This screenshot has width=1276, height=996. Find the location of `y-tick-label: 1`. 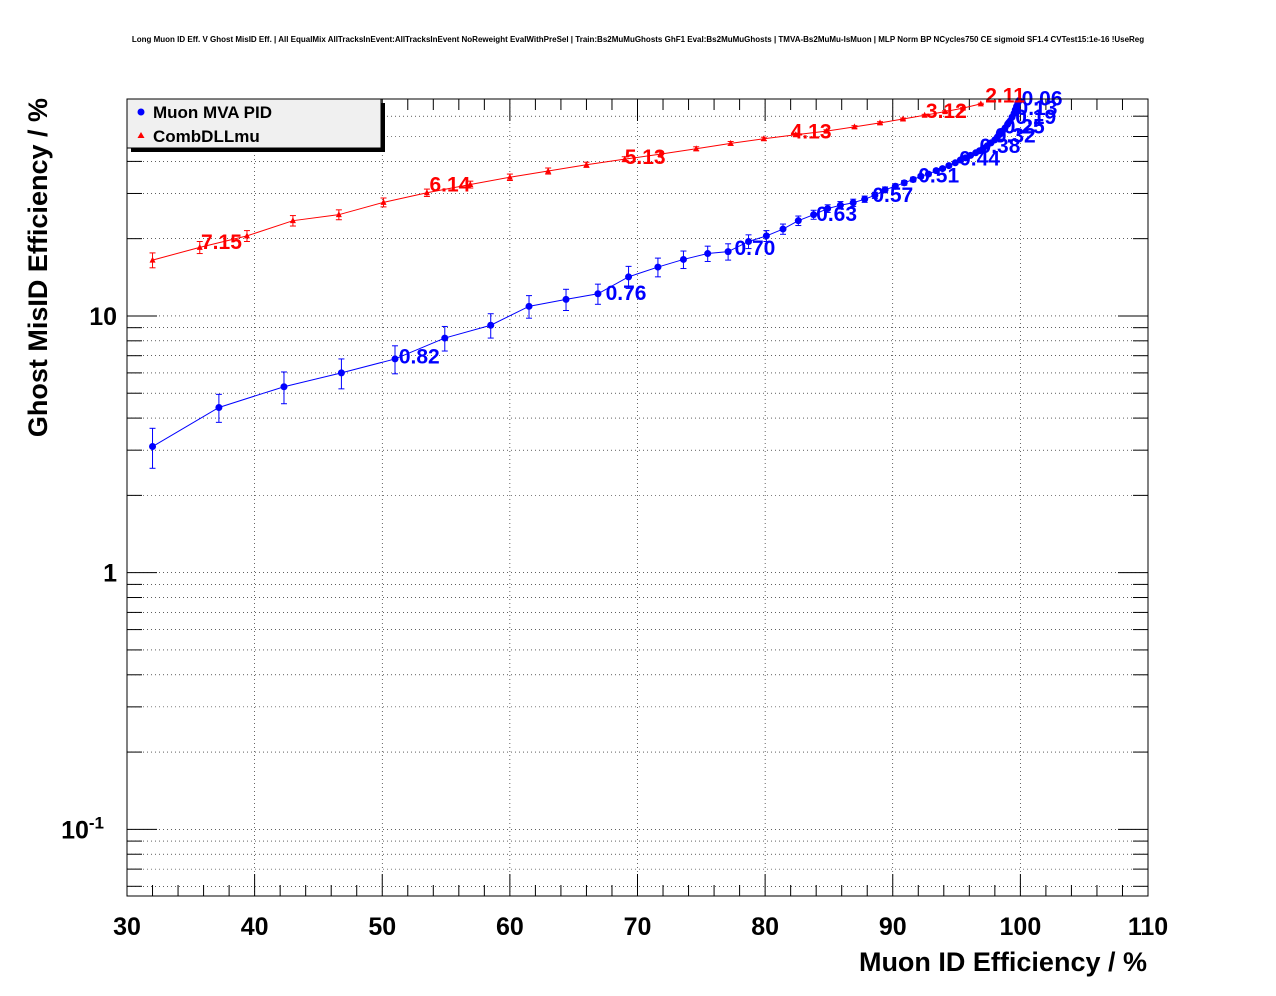

y-tick-label: 1 is located at coordinates (110, 574).